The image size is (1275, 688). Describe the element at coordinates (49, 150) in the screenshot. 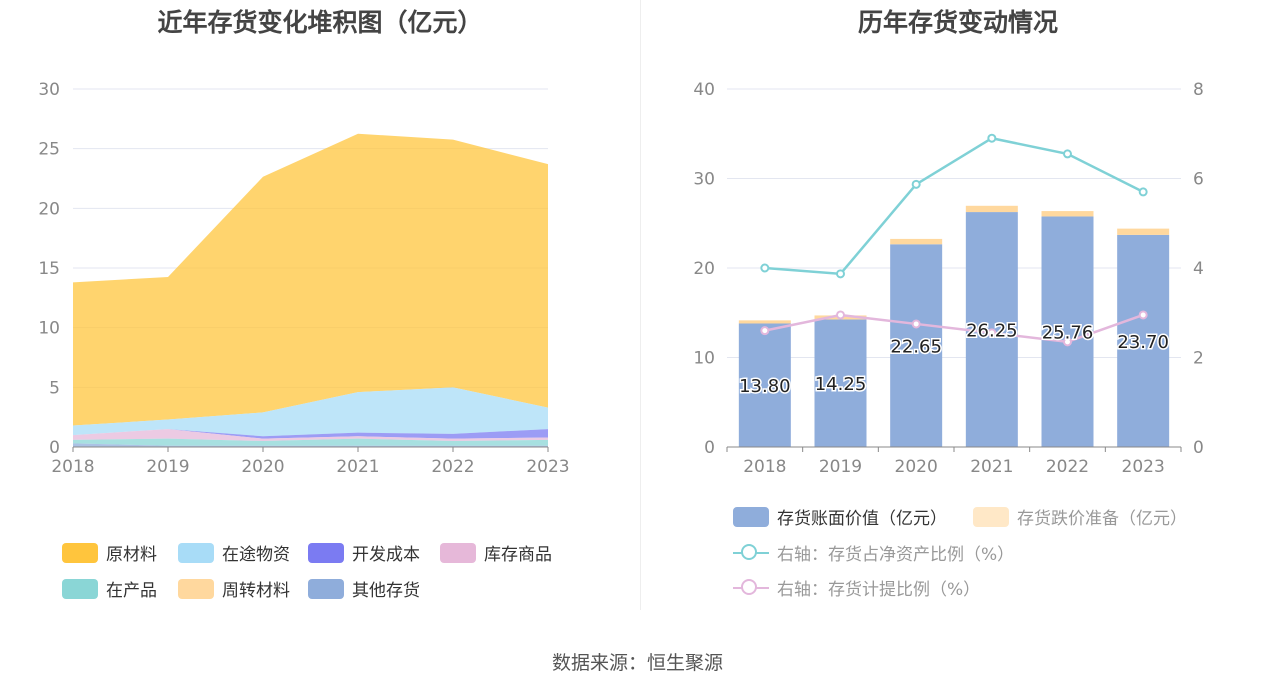

I see `y-tick-label: 25` at that location.